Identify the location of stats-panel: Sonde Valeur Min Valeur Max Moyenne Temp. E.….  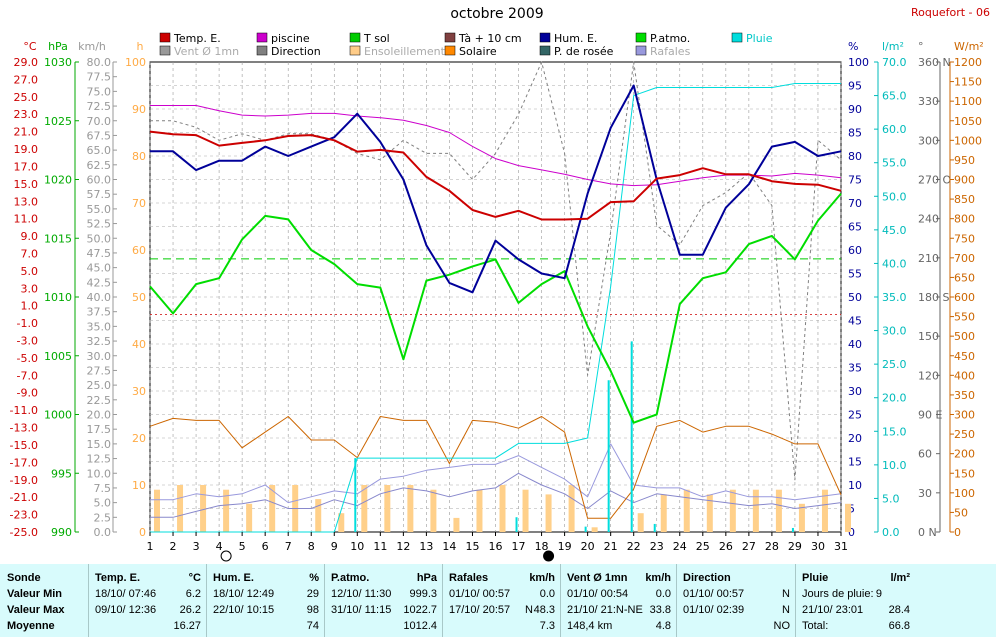
(498, 600).